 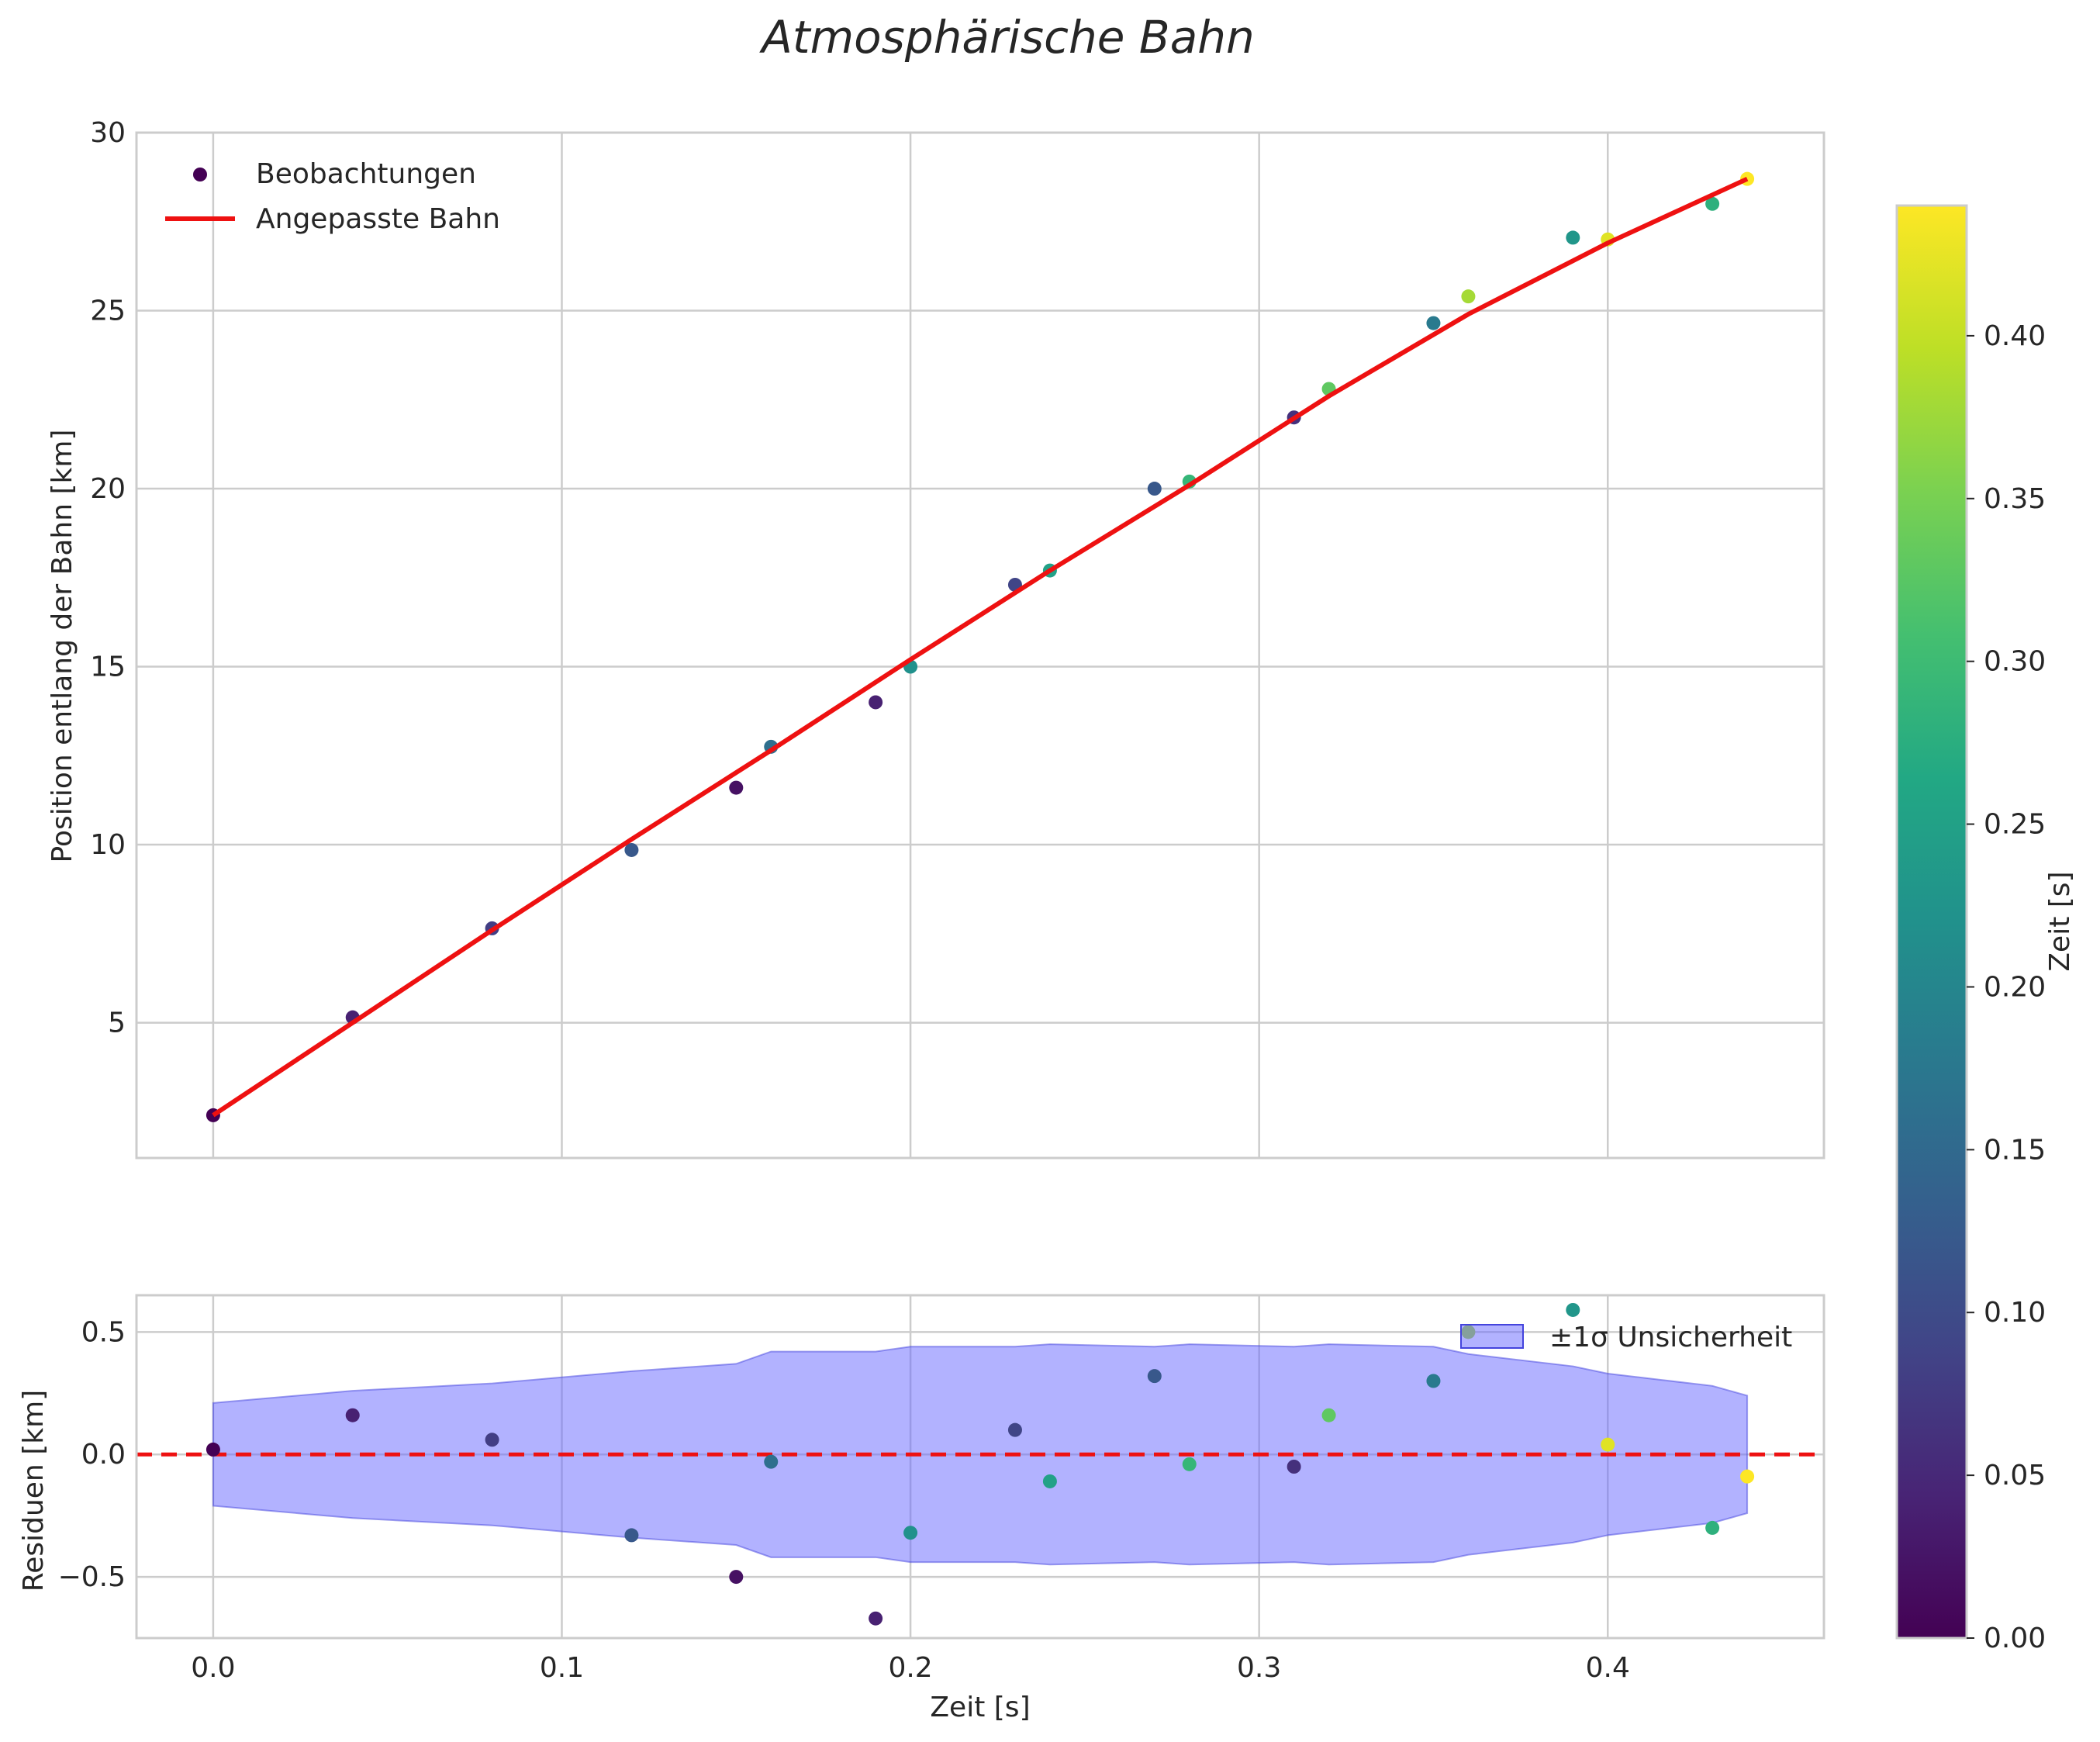 I want to click on colorbar-tick-label: 0.35, so click(x=2015, y=499).